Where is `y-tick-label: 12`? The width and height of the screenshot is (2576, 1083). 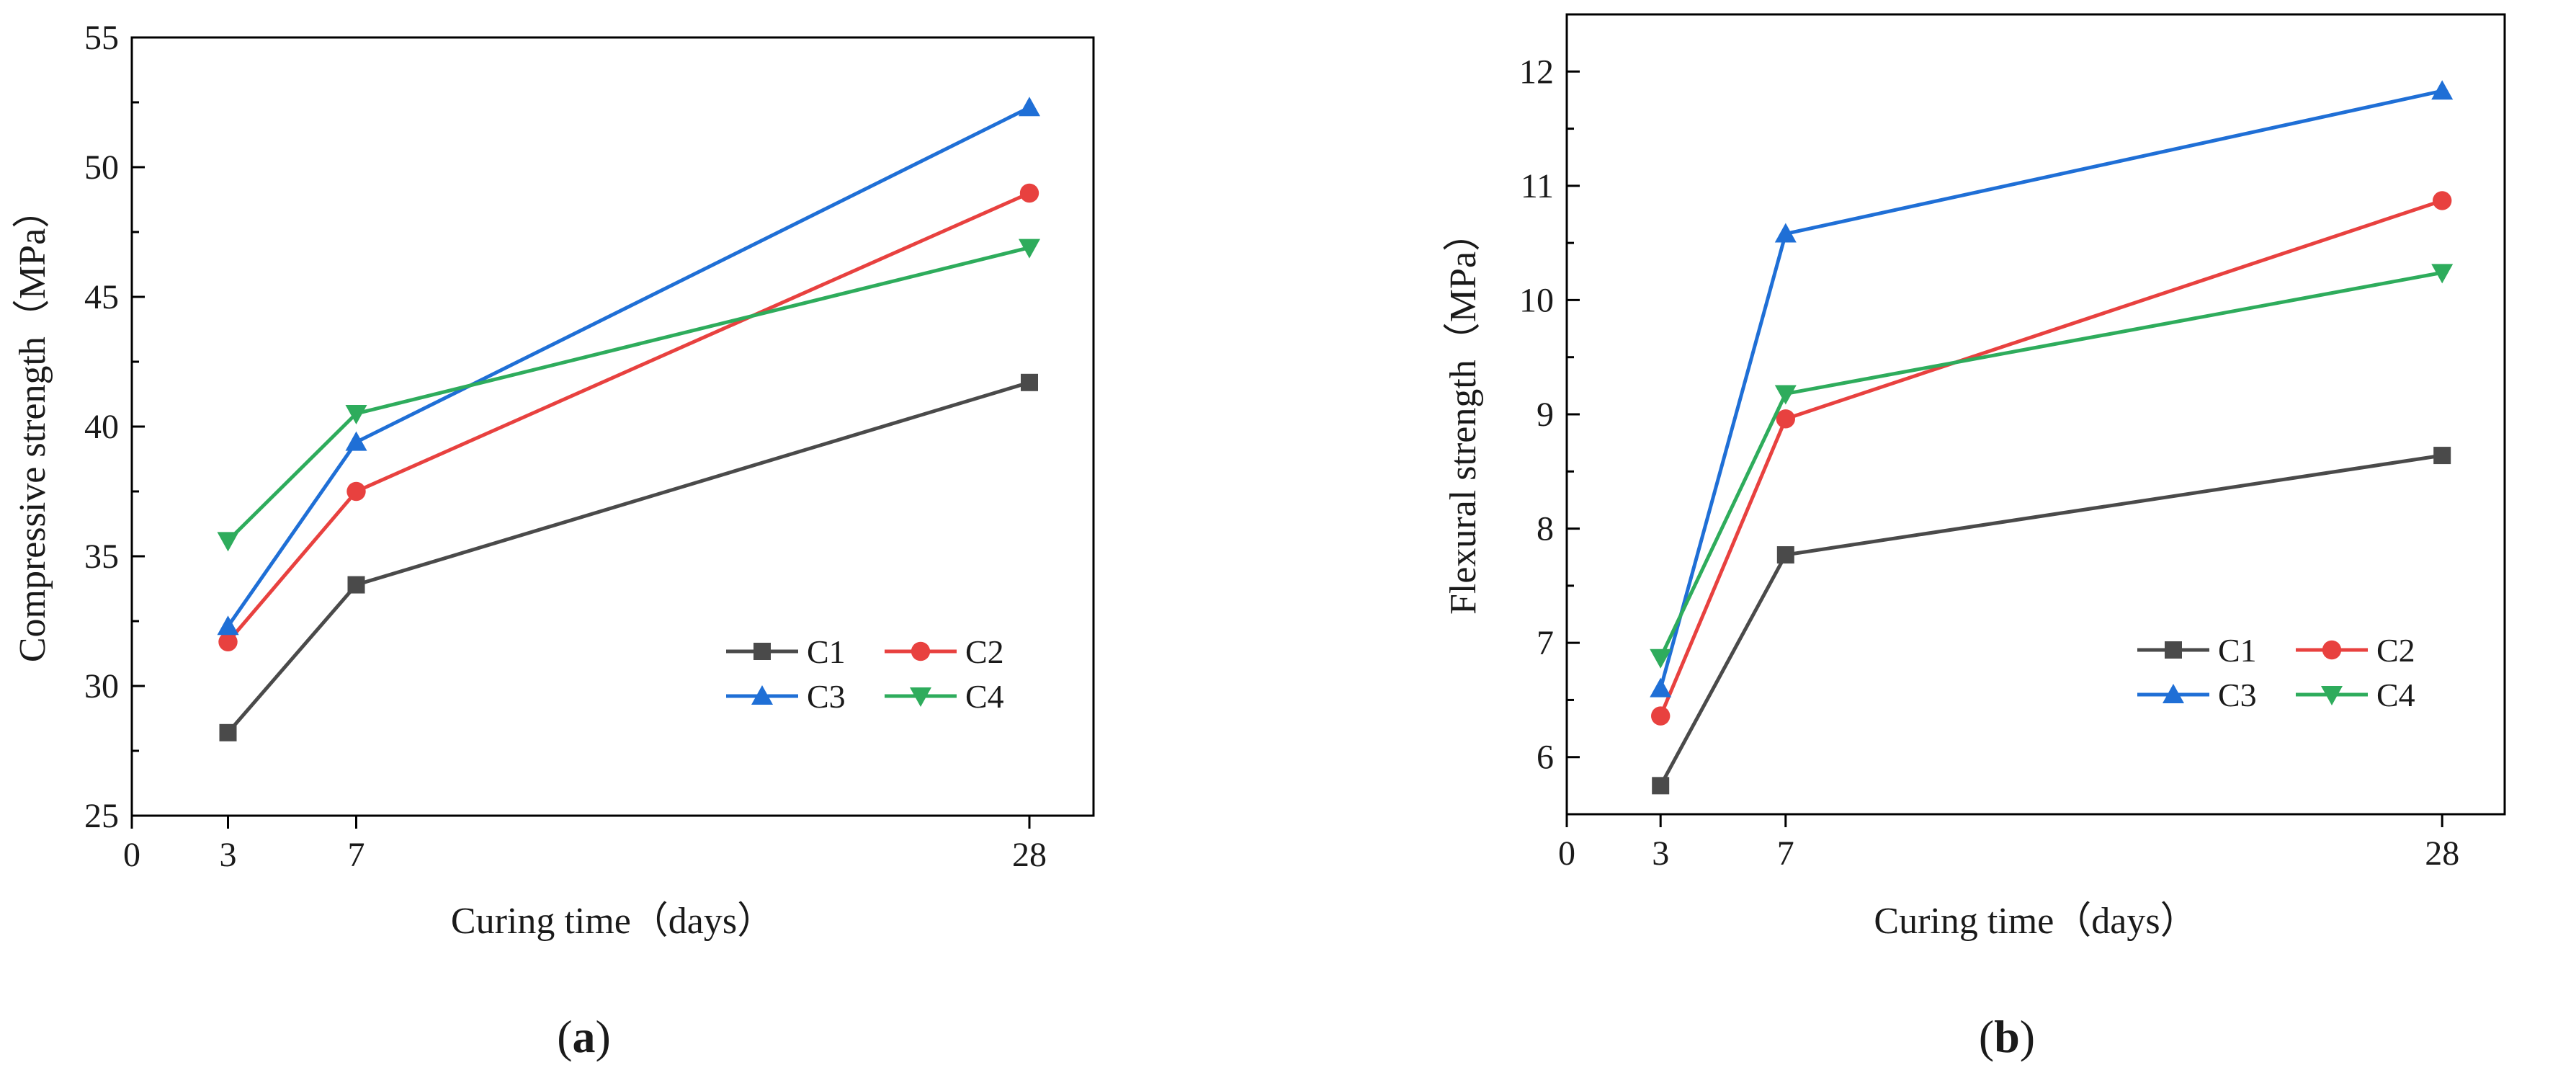
y-tick-label: 12 is located at coordinates (1536, 72).